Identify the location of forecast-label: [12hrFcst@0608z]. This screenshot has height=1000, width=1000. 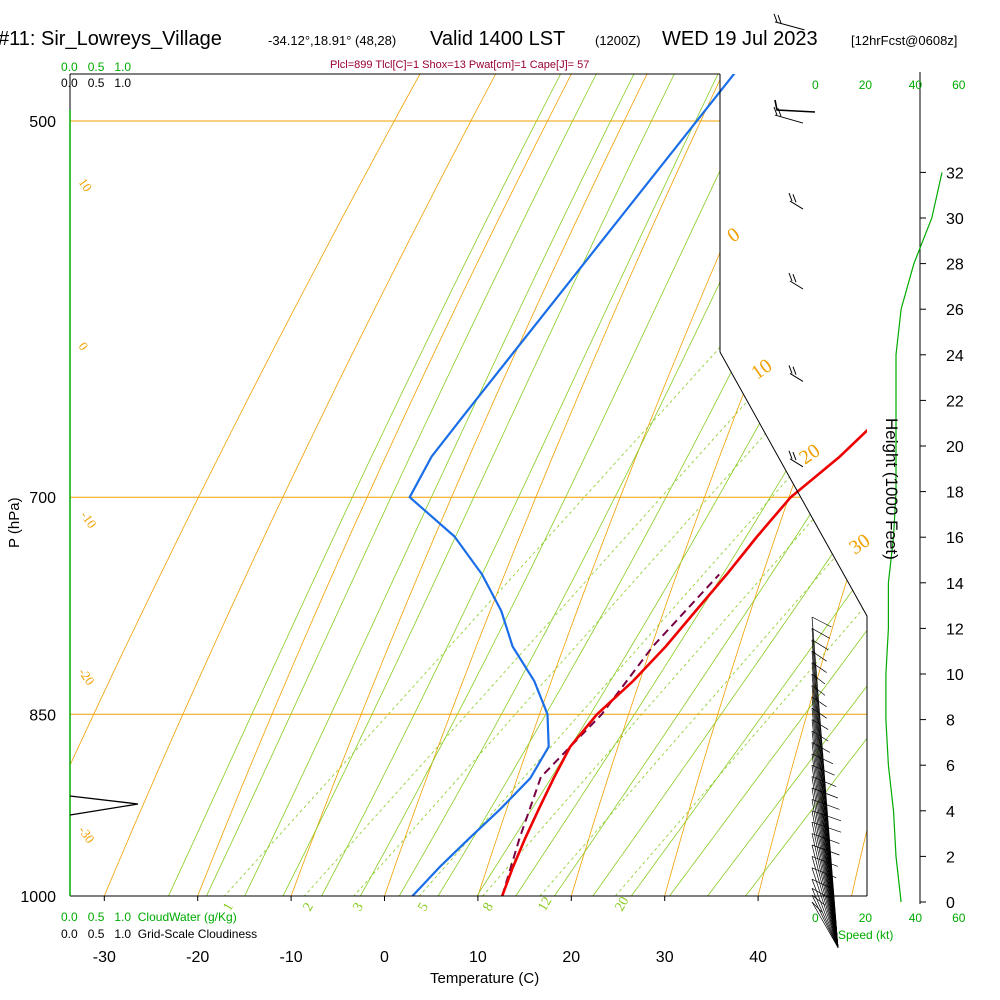
(904, 40).